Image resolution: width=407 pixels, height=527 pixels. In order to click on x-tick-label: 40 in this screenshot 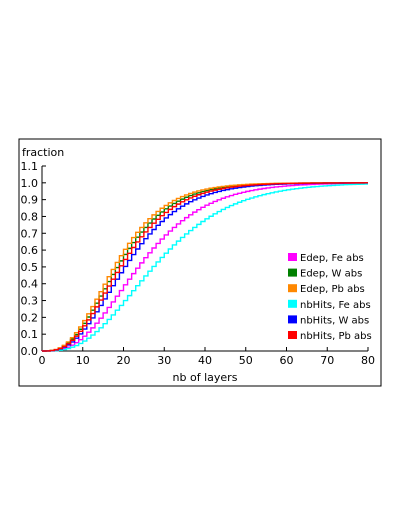, I will do `click(205, 360)`.